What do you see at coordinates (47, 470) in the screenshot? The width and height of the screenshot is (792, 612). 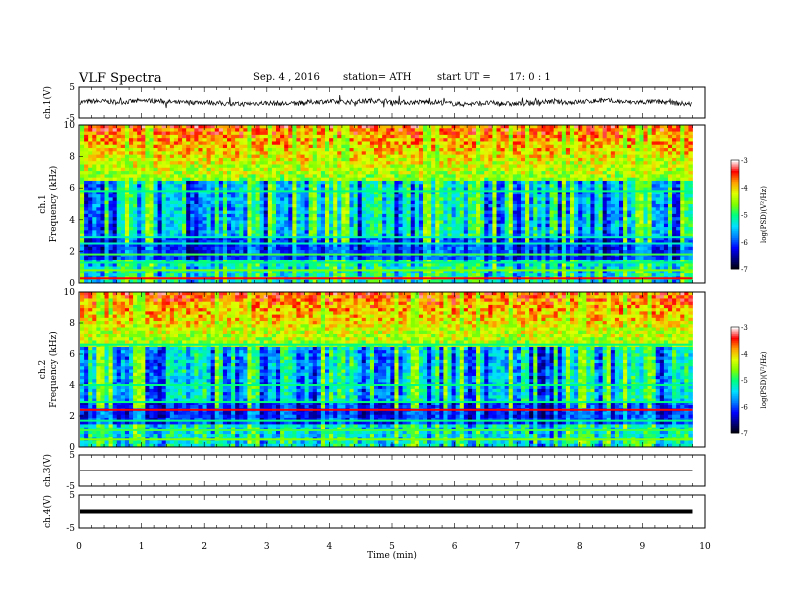 I see `ch3-waveform-ylabel: ch.3(V)` at bounding box center [47, 470].